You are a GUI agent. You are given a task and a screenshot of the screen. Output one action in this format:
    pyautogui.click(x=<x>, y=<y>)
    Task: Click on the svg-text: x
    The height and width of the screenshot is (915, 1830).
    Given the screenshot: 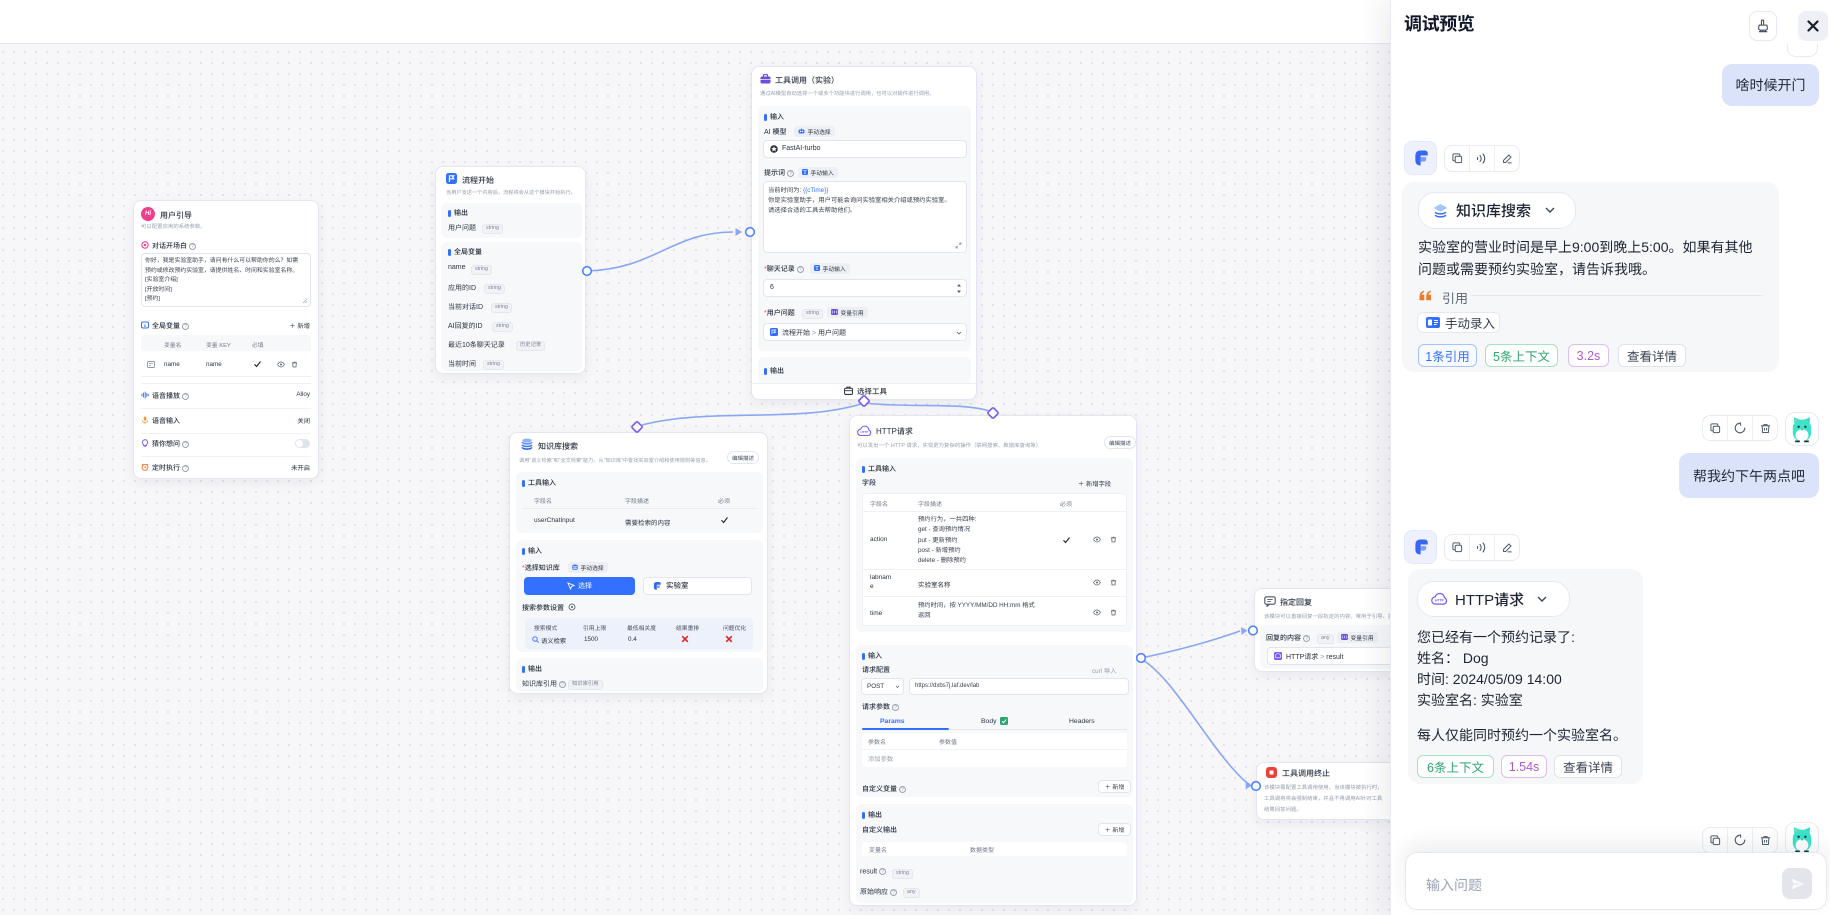 What is the action you would take?
    pyautogui.click(x=145, y=325)
    